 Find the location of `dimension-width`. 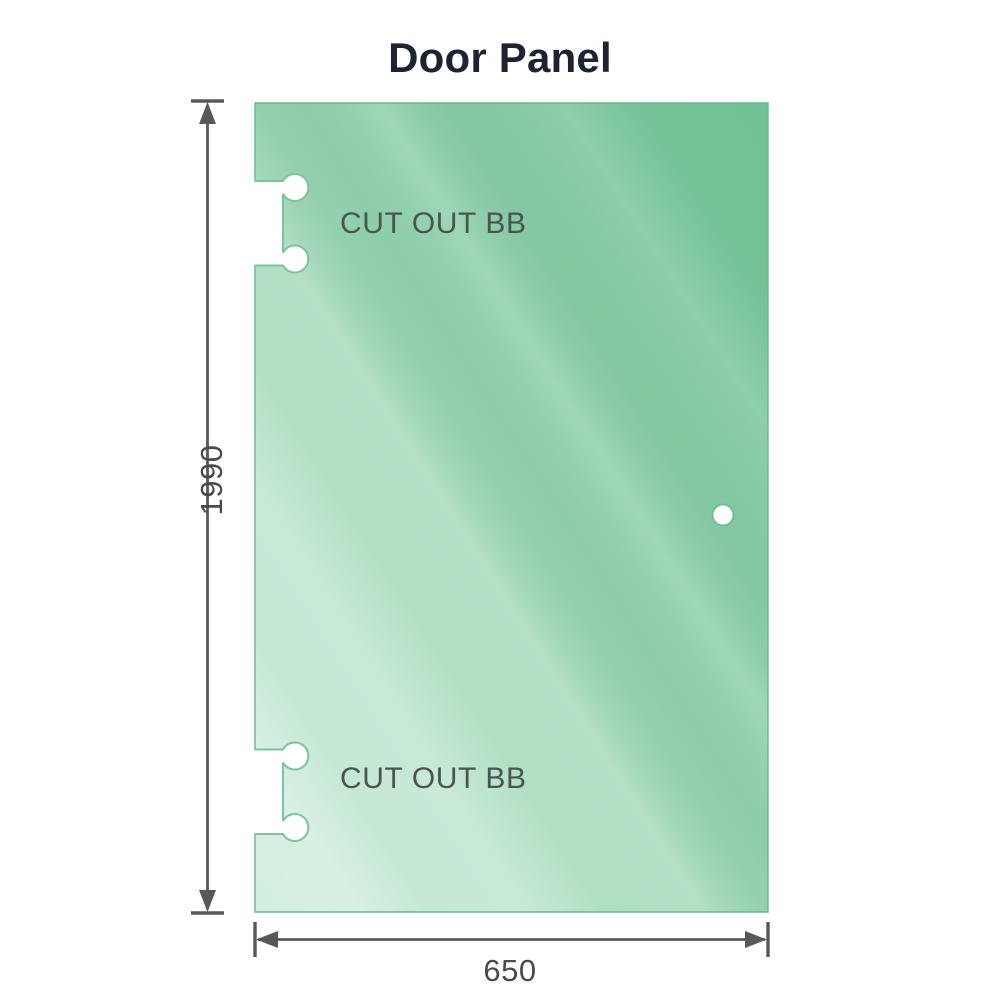

dimension-width is located at coordinates (511, 939).